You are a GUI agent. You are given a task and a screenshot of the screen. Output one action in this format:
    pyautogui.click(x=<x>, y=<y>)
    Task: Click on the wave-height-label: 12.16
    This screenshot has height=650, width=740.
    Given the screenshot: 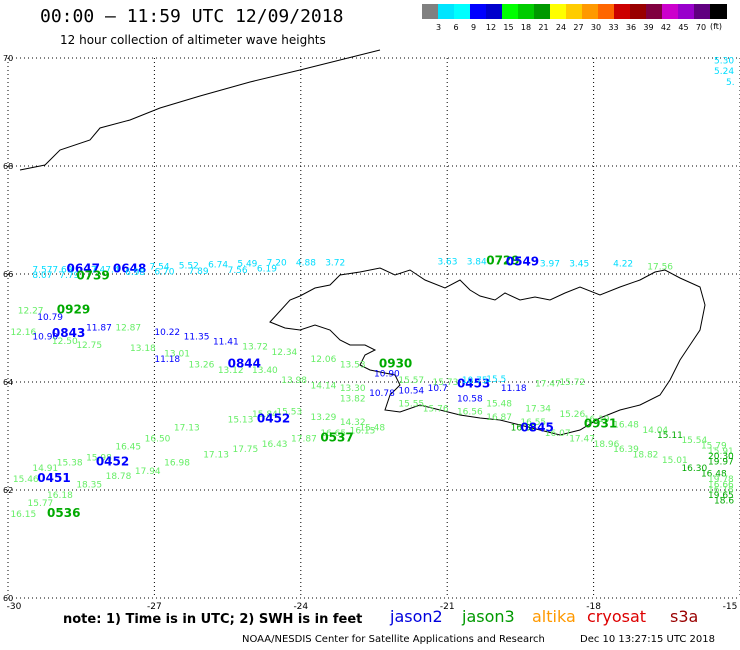 What is the action you would take?
    pyautogui.click(x=23, y=333)
    